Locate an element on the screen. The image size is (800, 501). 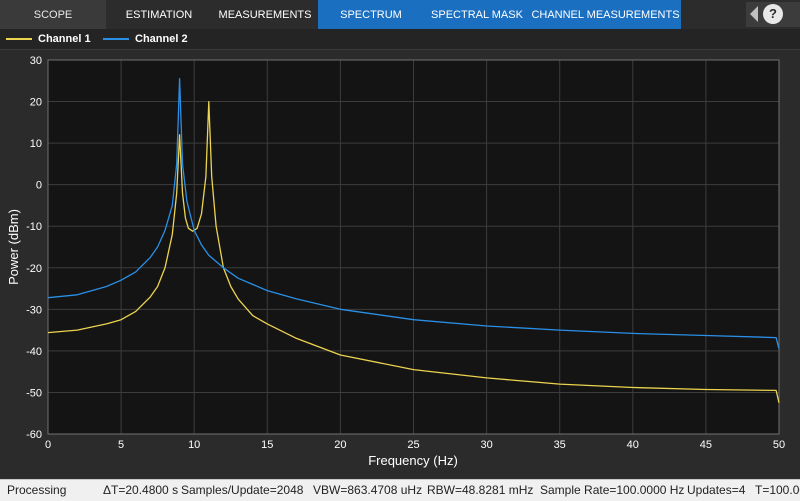
tab-estimation: ESTIMATION is located at coordinates (159, 14).